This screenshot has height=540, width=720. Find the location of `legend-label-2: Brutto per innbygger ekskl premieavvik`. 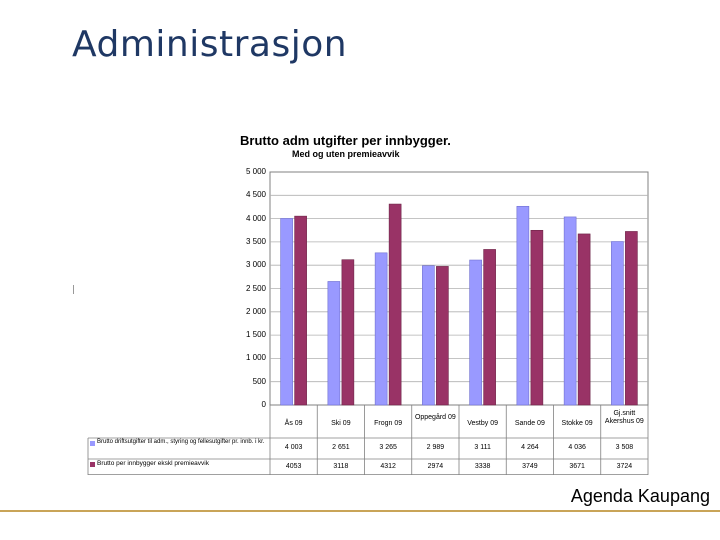

legend-label-2: Brutto per innbygger ekskl premieavvik is located at coordinates (153, 463).